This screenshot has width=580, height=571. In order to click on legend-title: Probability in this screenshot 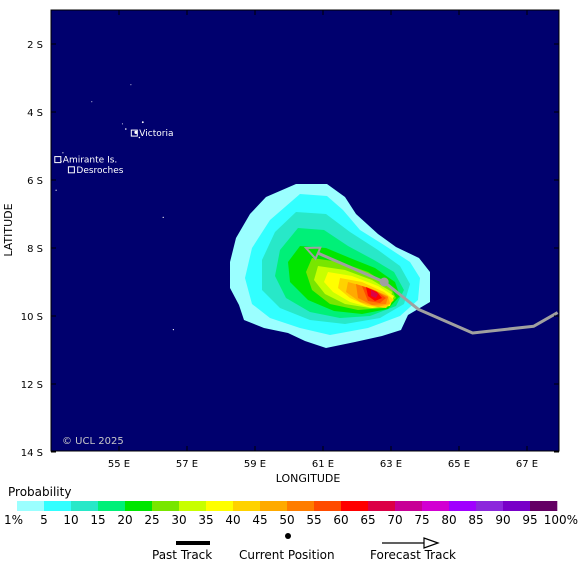, I will do `click(40, 492)`.